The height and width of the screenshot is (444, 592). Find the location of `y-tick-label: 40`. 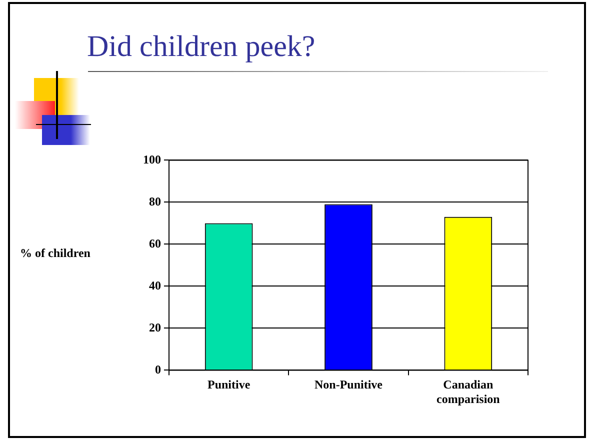

y-tick-label: 40 is located at coordinates (155, 285).